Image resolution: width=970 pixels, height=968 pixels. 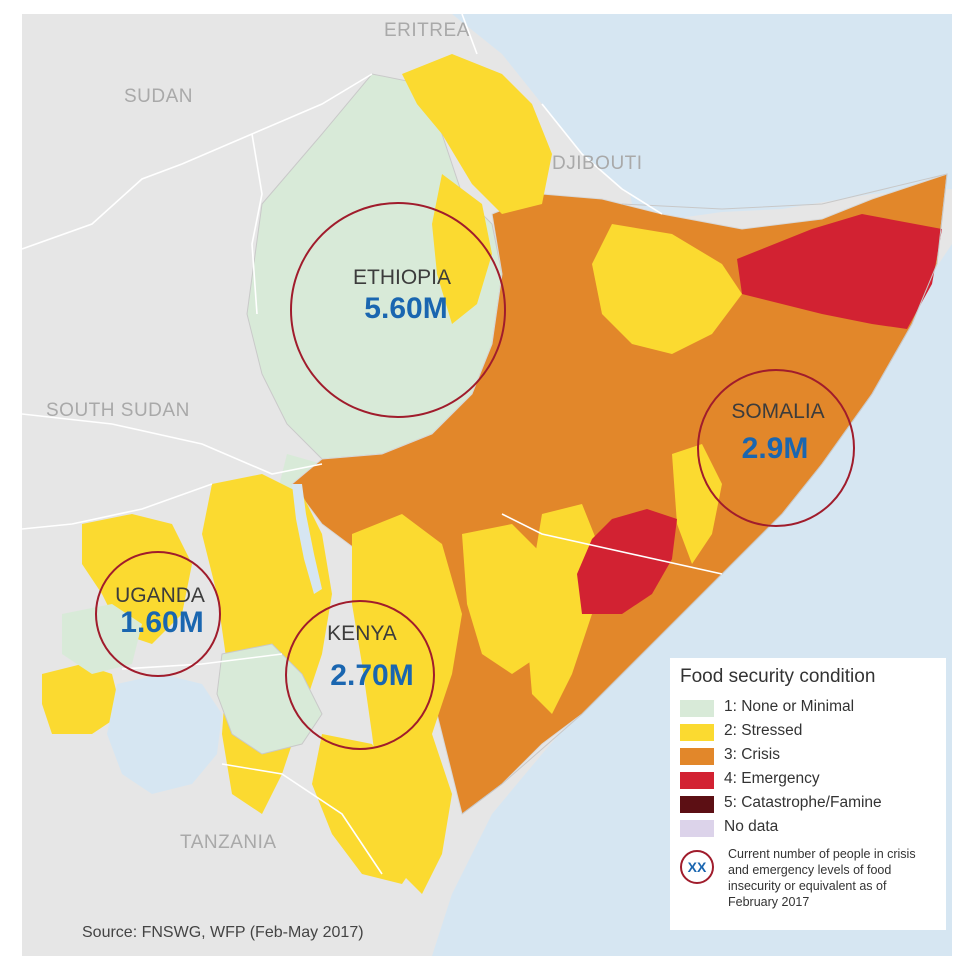 What do you see at coordinates (406, 308) in the screenshot?
I see `ethiopia-value: 5.60M` at bounding box center [406, 308].